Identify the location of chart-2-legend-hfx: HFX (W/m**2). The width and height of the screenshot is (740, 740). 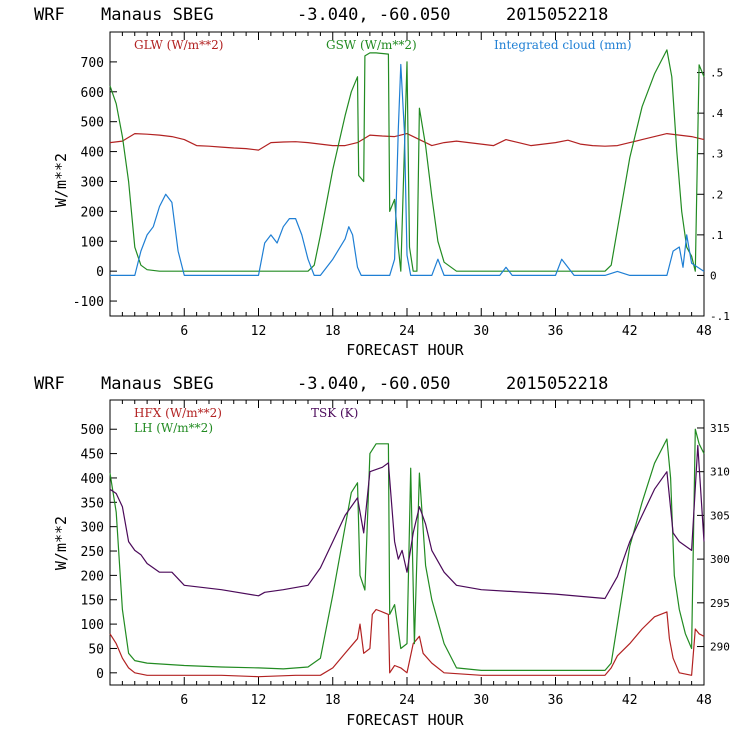
(178, 413).